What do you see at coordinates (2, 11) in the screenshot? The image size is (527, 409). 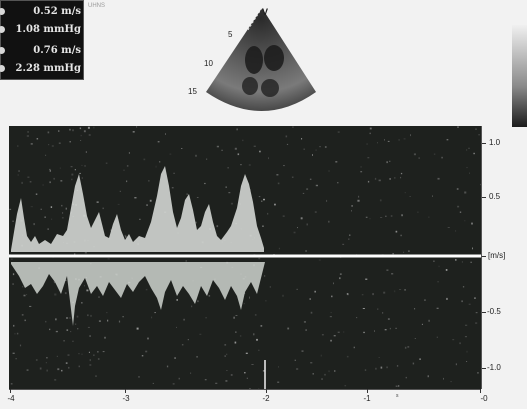 I see `bullet-icon` at bounding box center [2, 11].